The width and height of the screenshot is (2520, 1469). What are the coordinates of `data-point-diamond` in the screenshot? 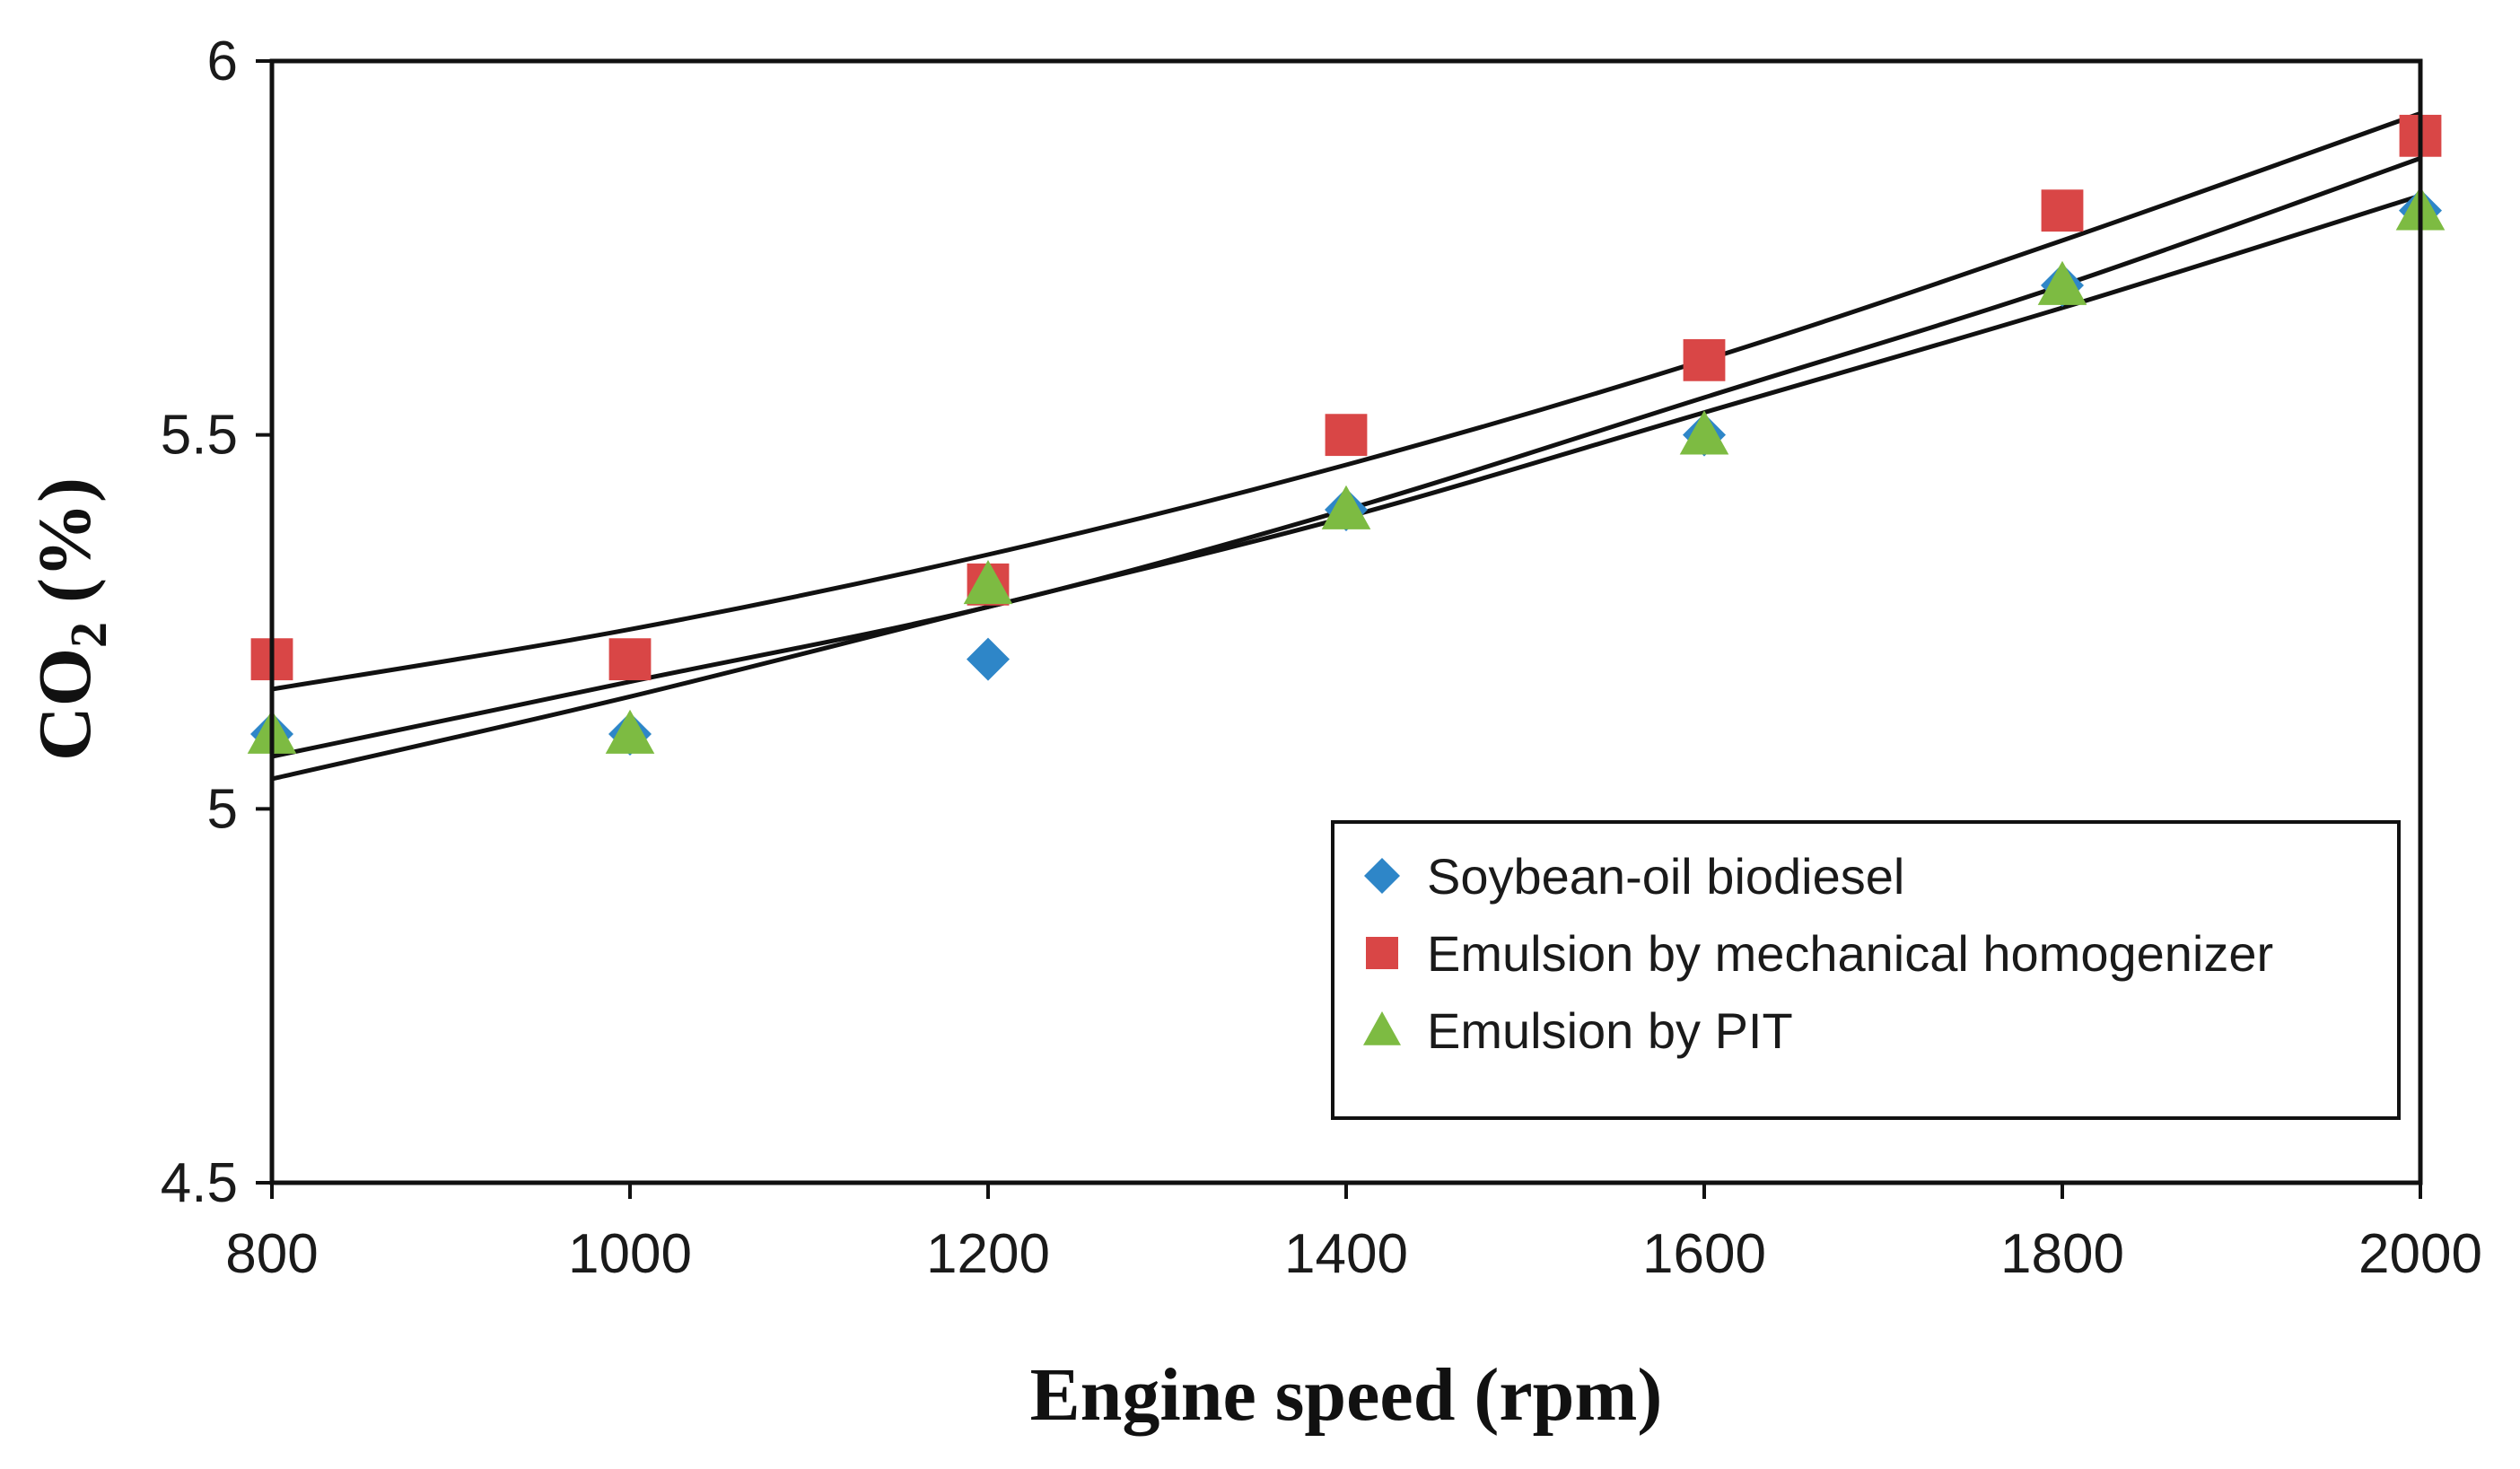 It's located at (988, 659).